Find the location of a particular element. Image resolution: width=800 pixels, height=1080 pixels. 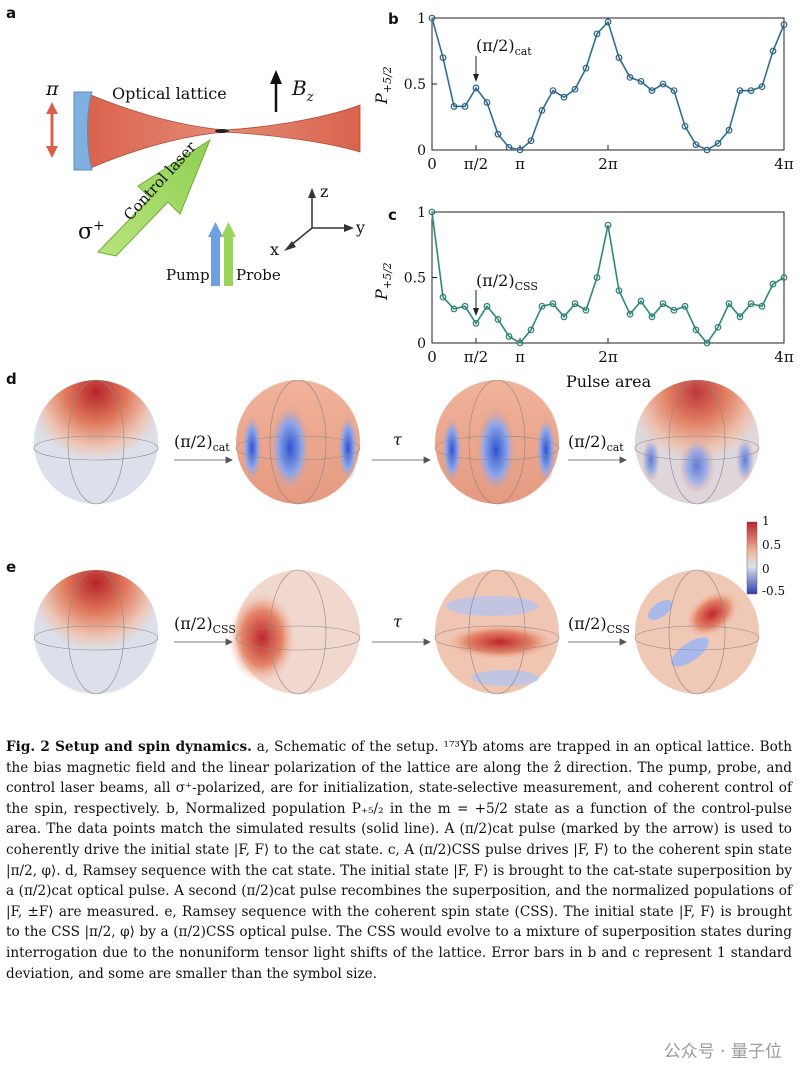

seq-e-pulse2-sub: CSS is located at coordinates (618, 629).